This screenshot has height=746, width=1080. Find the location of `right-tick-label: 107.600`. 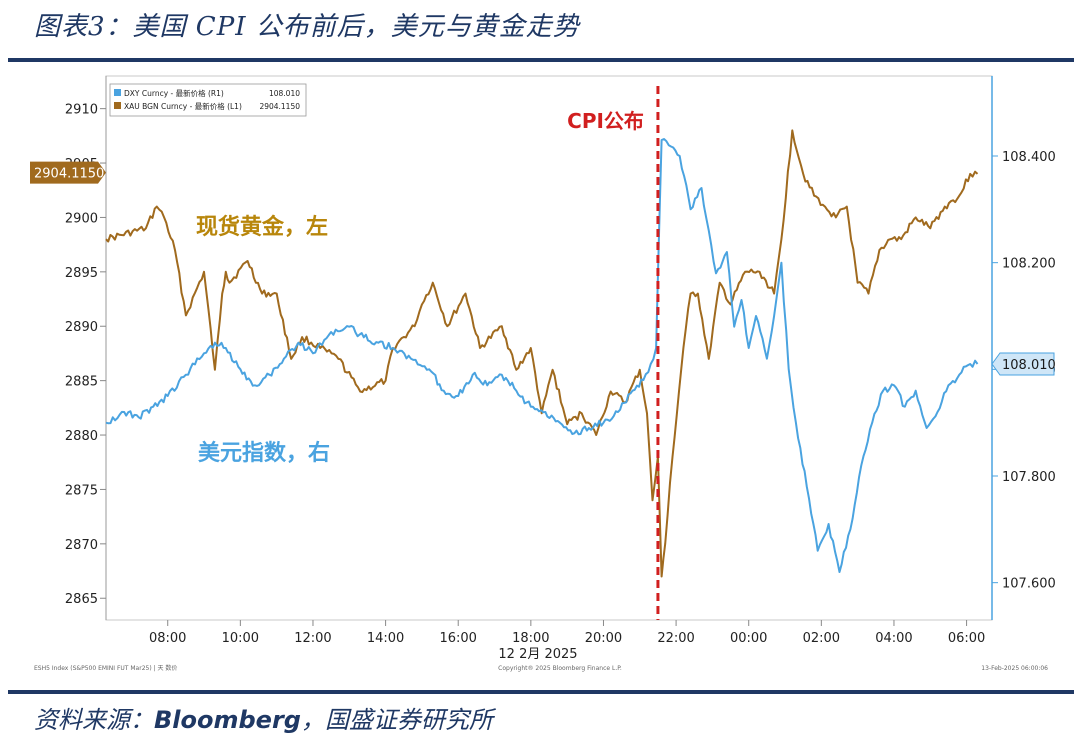

right-tick-label: 107.600 is located at coordinates (1029, 584).